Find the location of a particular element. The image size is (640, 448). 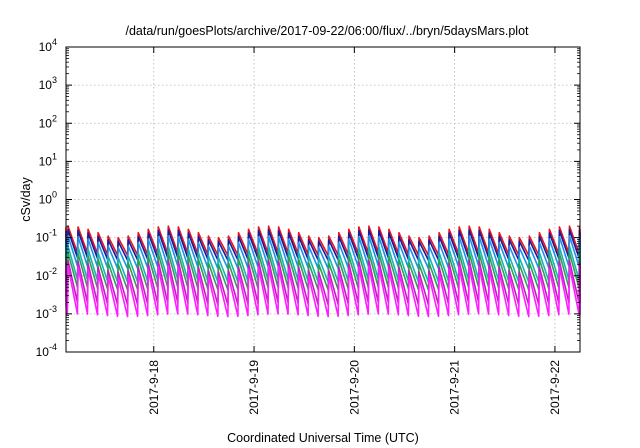

y-tick-label: 10⁴ is located at coordinates (48, 45).